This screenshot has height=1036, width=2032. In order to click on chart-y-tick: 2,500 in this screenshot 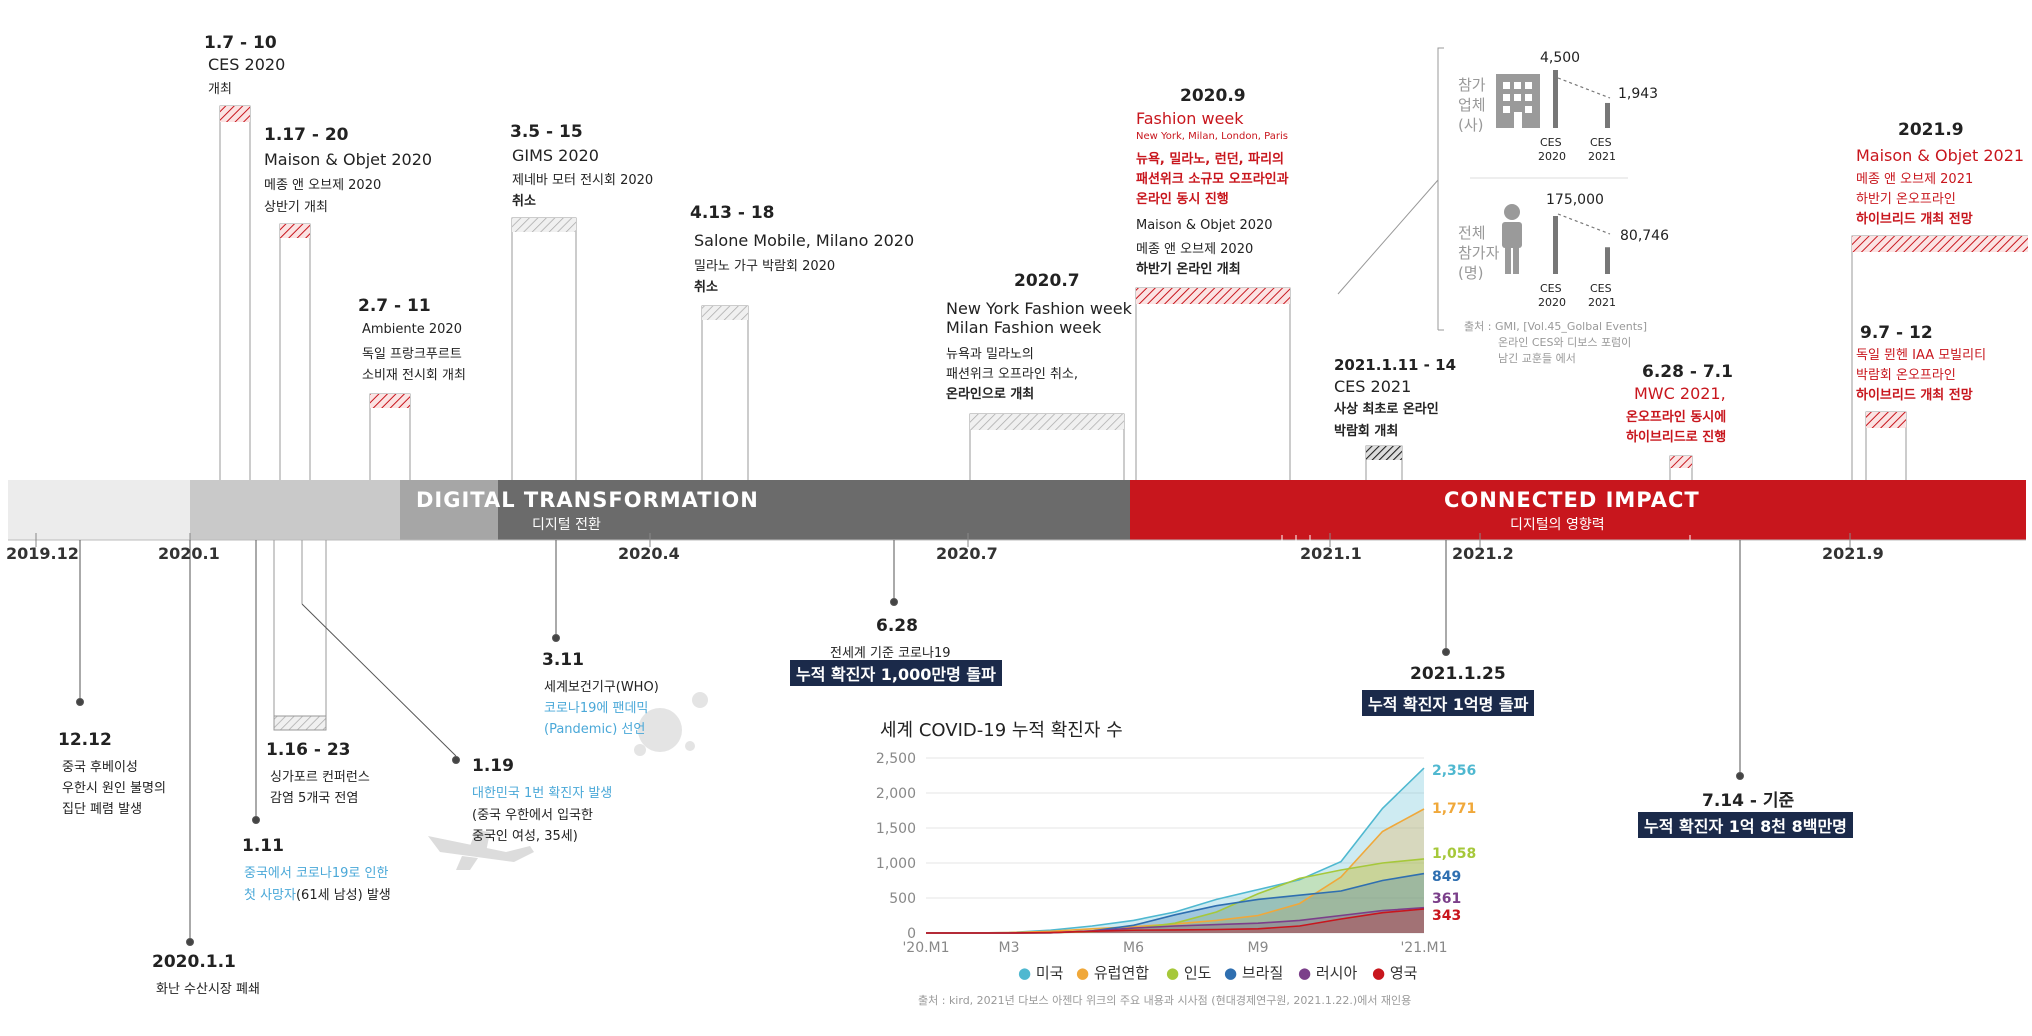, I will do `click(896, 759)`.